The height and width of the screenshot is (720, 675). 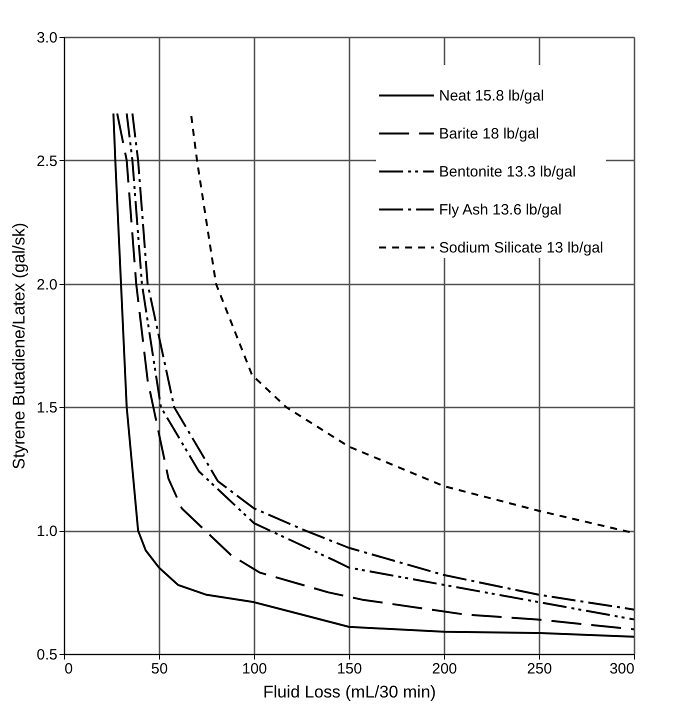 What do you see at coordinates (47, 285) in the screenshot?
I see `y-tick-label: 2.0` at bounding box center [47, 285].